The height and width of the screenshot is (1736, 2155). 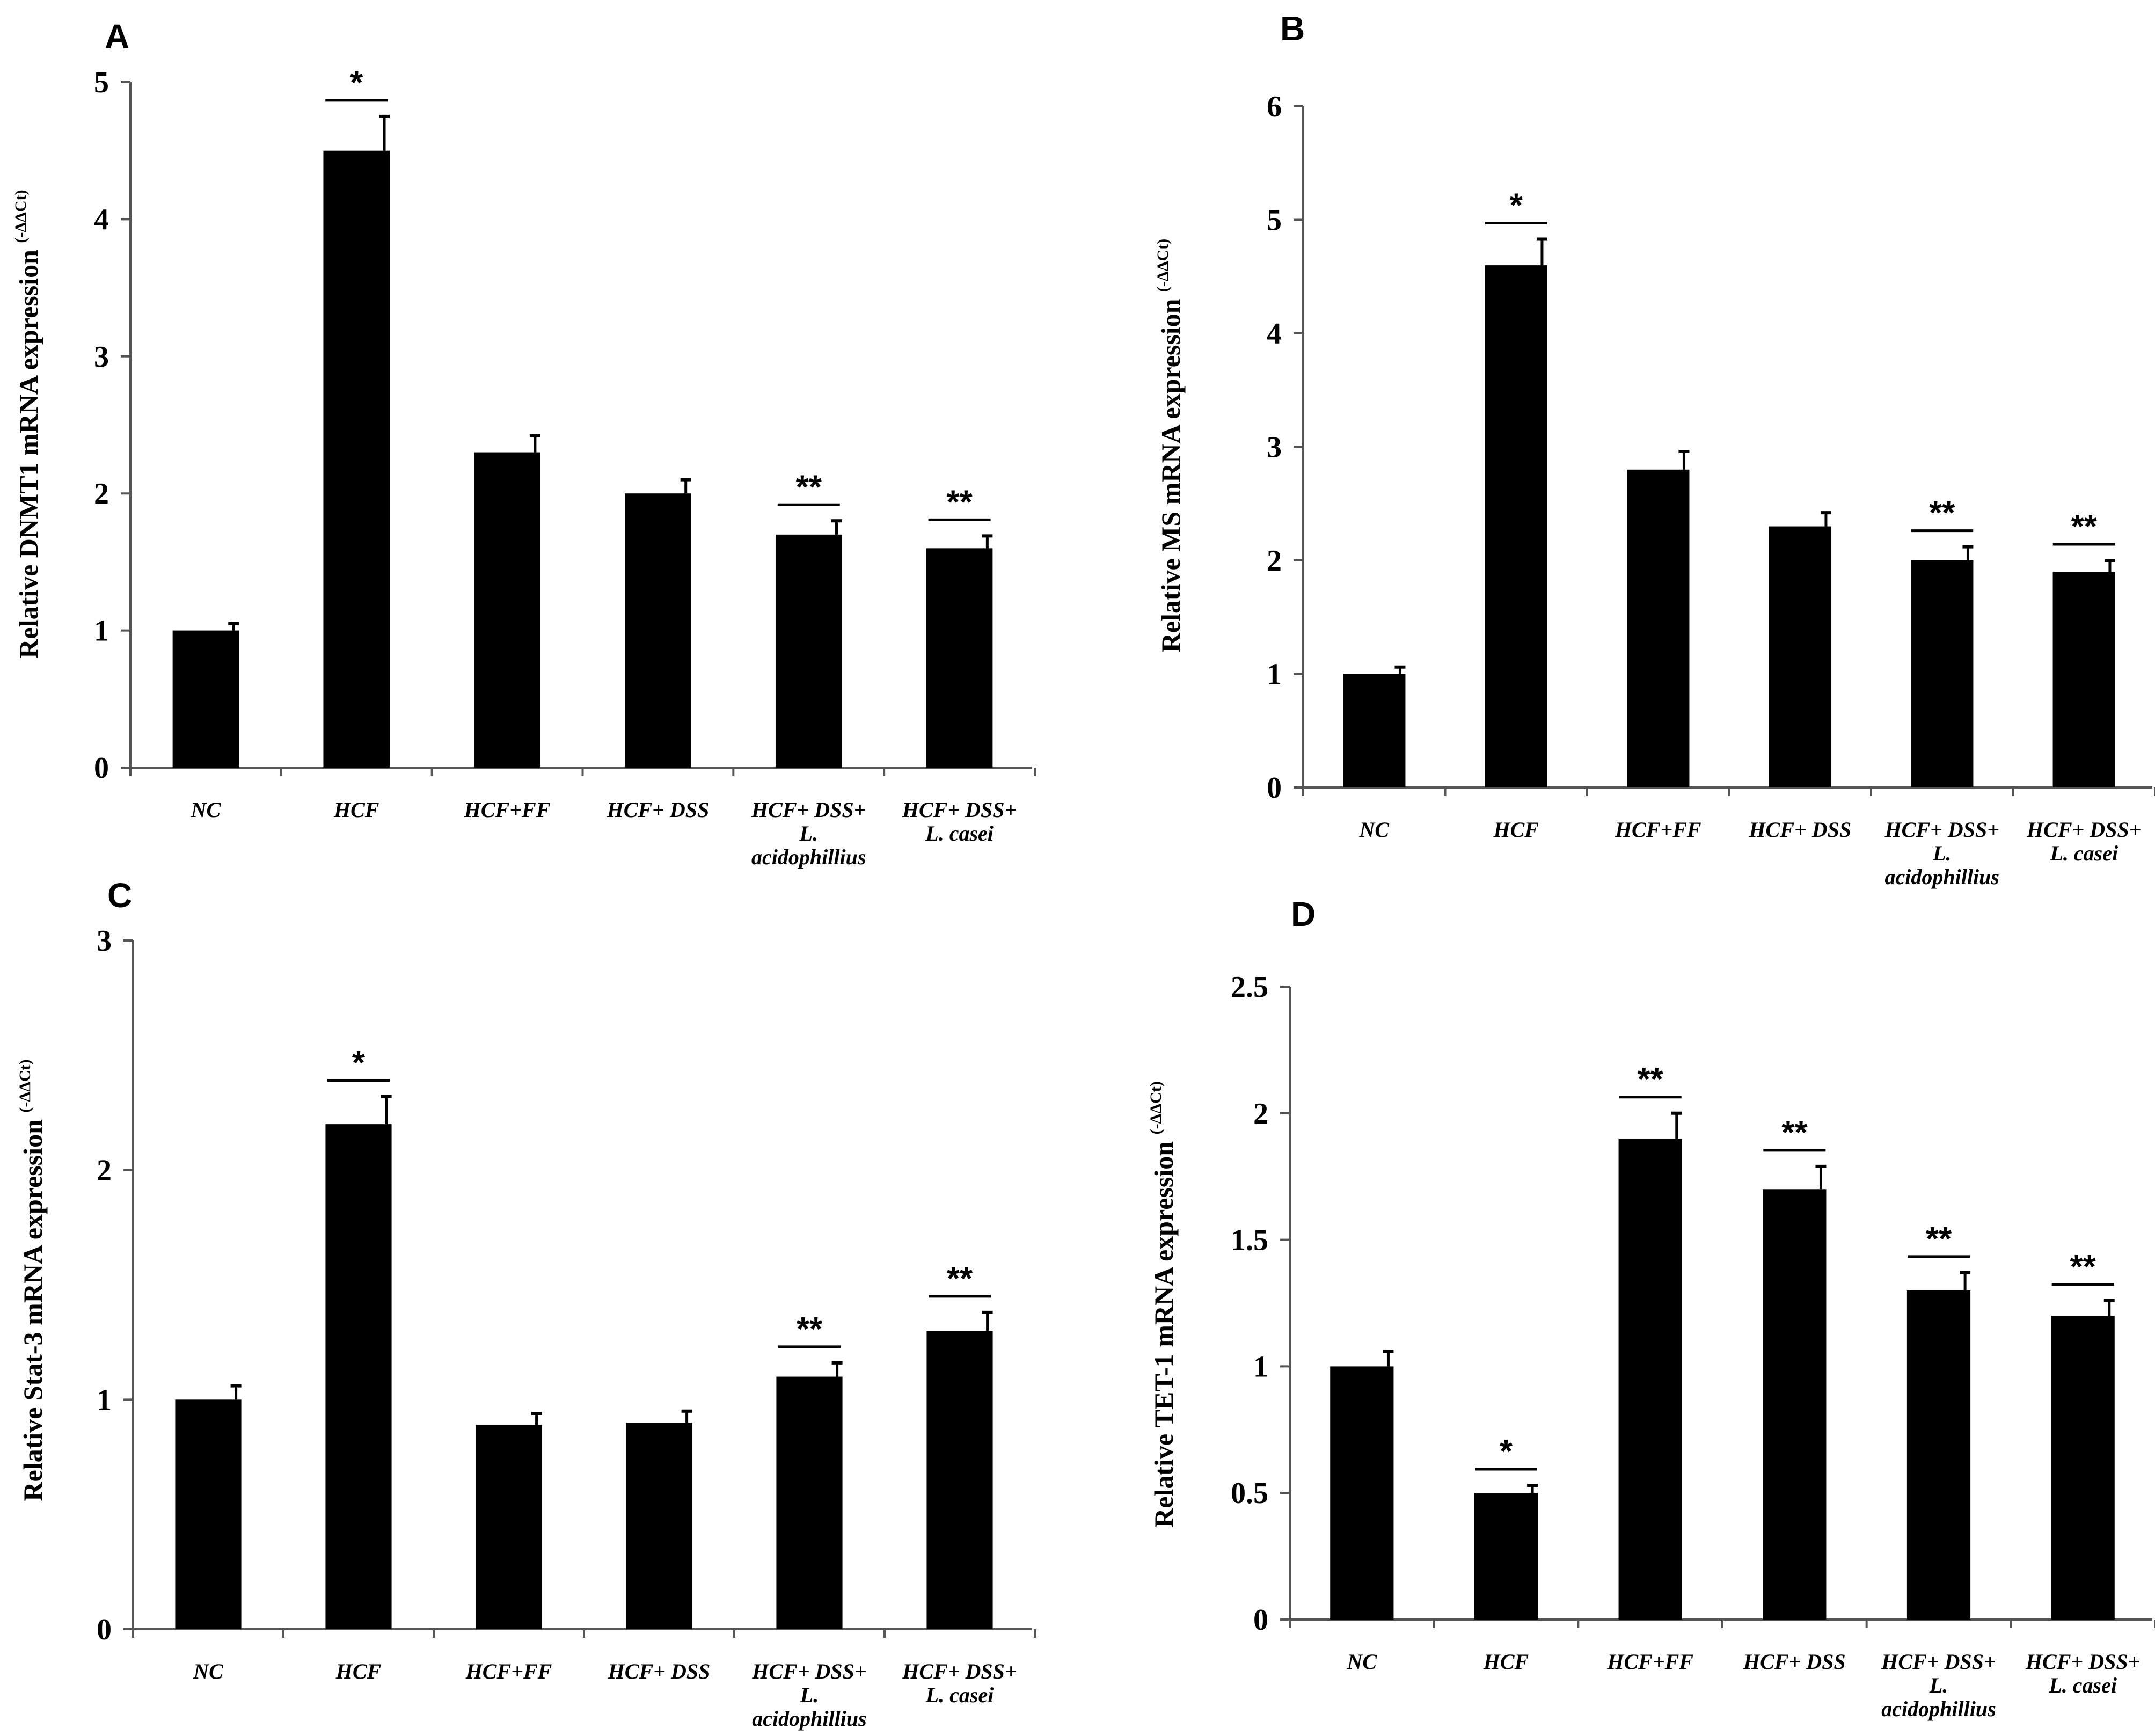 What do you see at coordinates (1163, 1304) in the screenshot?
I see `y-axis-title: Relative TET-1 mRNA expression (-ΔΔCt)` at bounding box center [1163, 1304].